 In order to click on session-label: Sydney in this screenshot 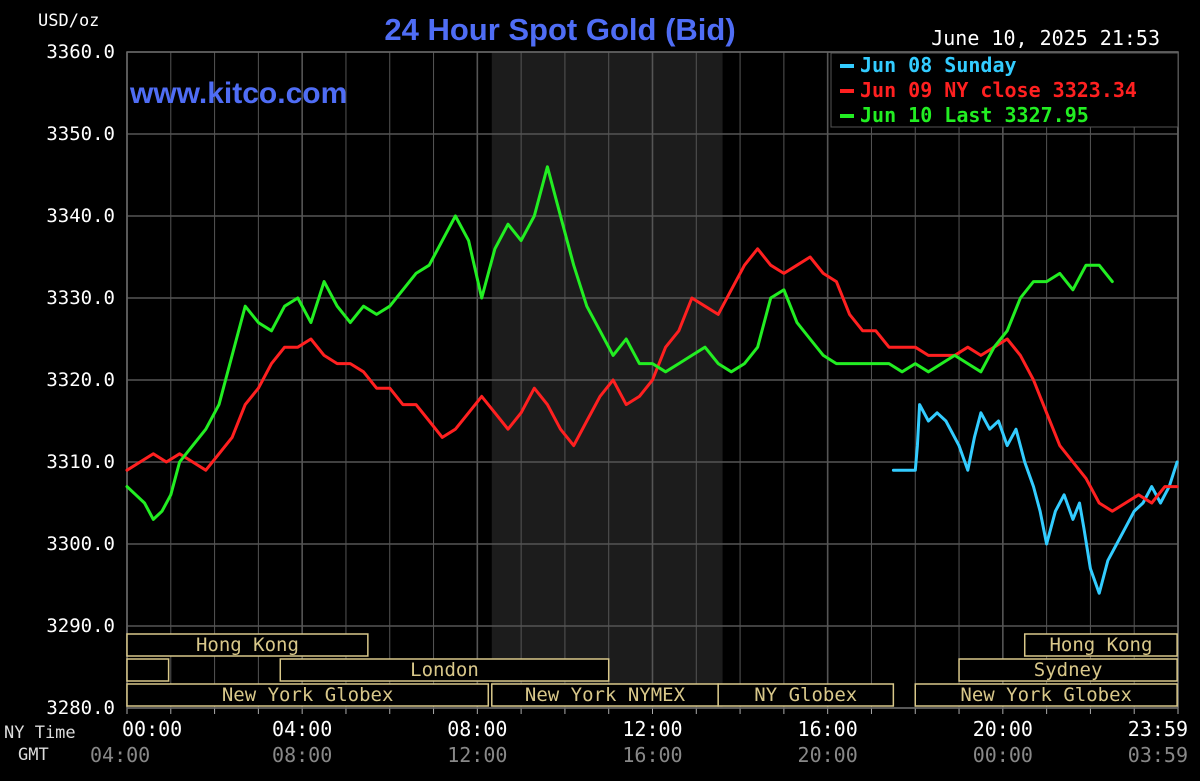, I will do `click(1068, 670)`.